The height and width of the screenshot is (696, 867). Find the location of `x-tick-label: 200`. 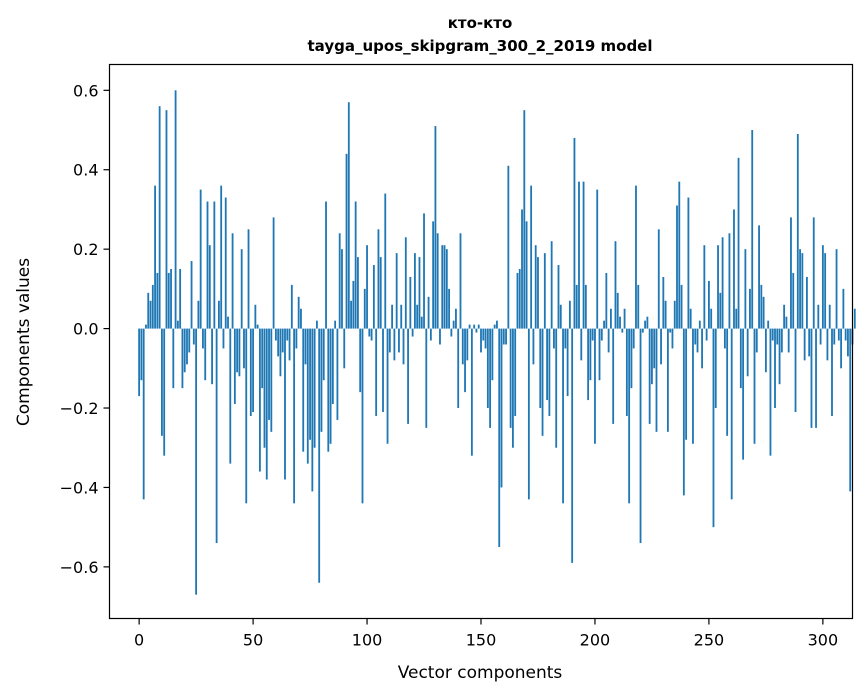

x-tick-label: 200 is located at coordinates (595, 640).